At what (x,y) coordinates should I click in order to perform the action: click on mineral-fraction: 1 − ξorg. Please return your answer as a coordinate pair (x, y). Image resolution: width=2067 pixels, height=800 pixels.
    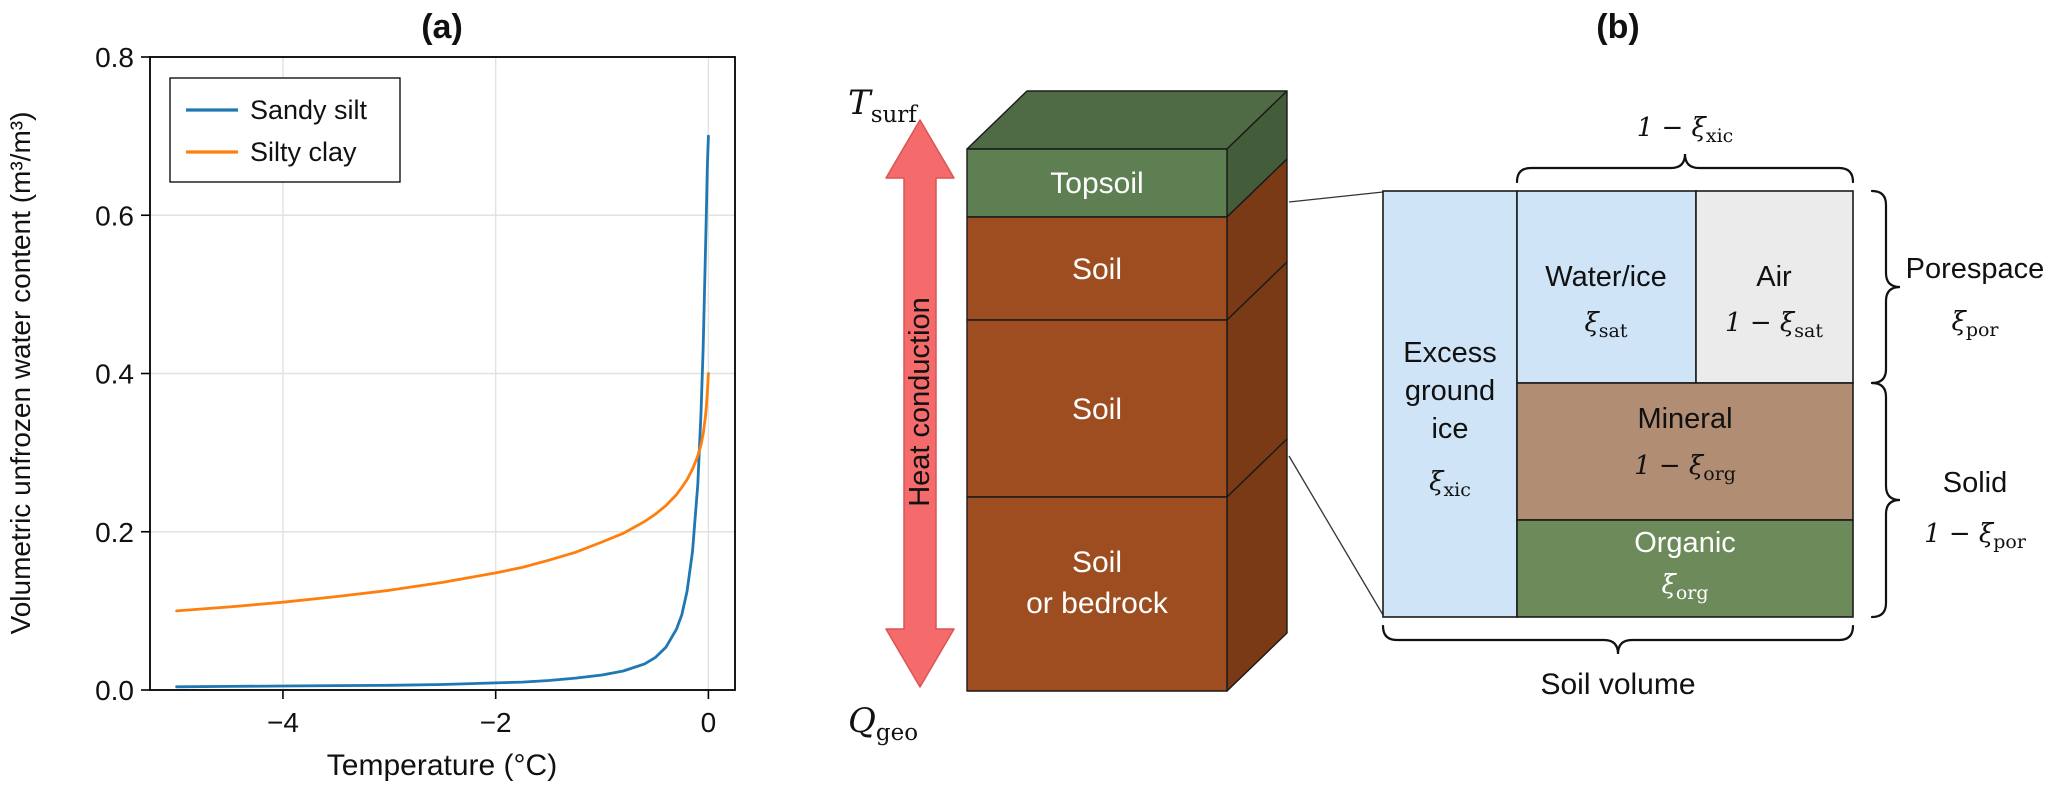
    Looking at the image, I should click on (1685, 468).